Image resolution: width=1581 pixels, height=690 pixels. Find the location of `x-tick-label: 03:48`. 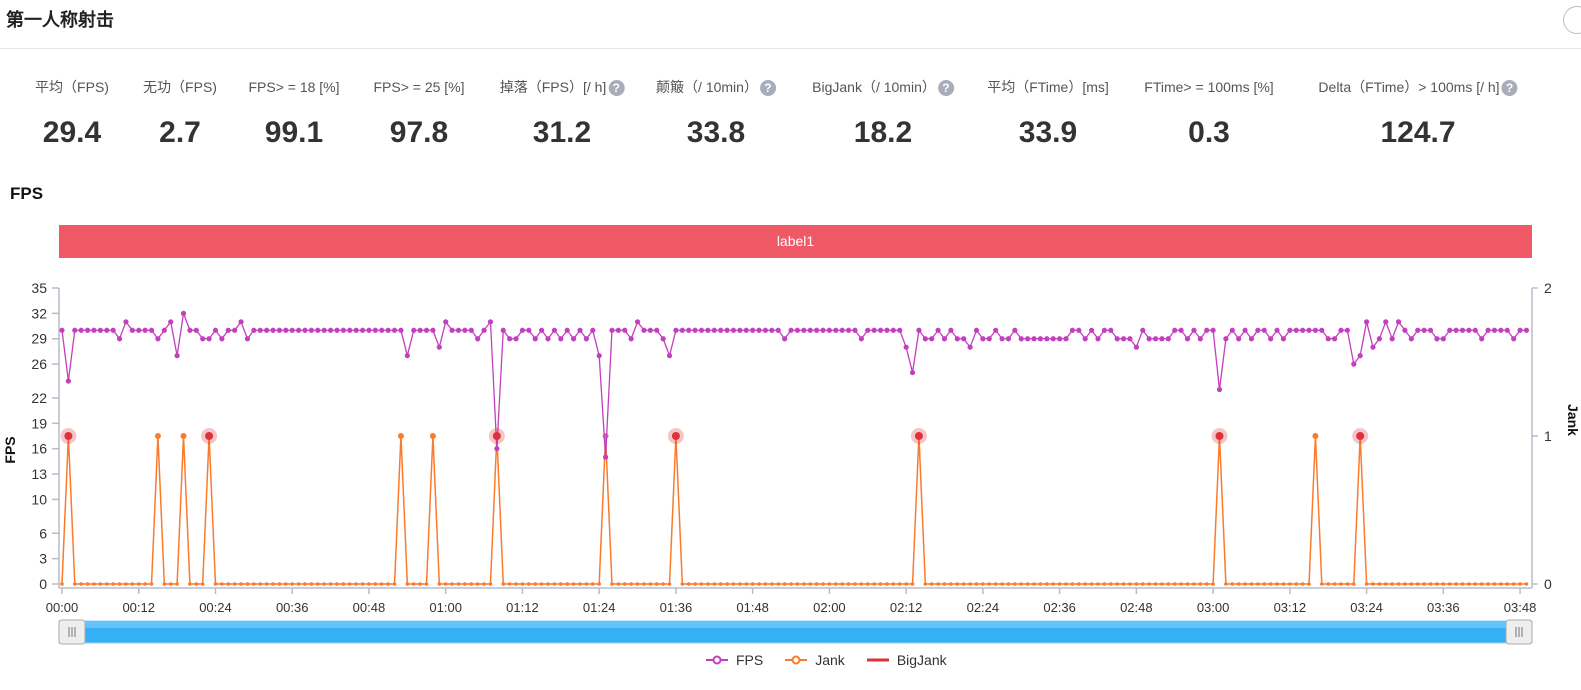

x-tick-label: 03:48 is located at coordinates (1520, 607).